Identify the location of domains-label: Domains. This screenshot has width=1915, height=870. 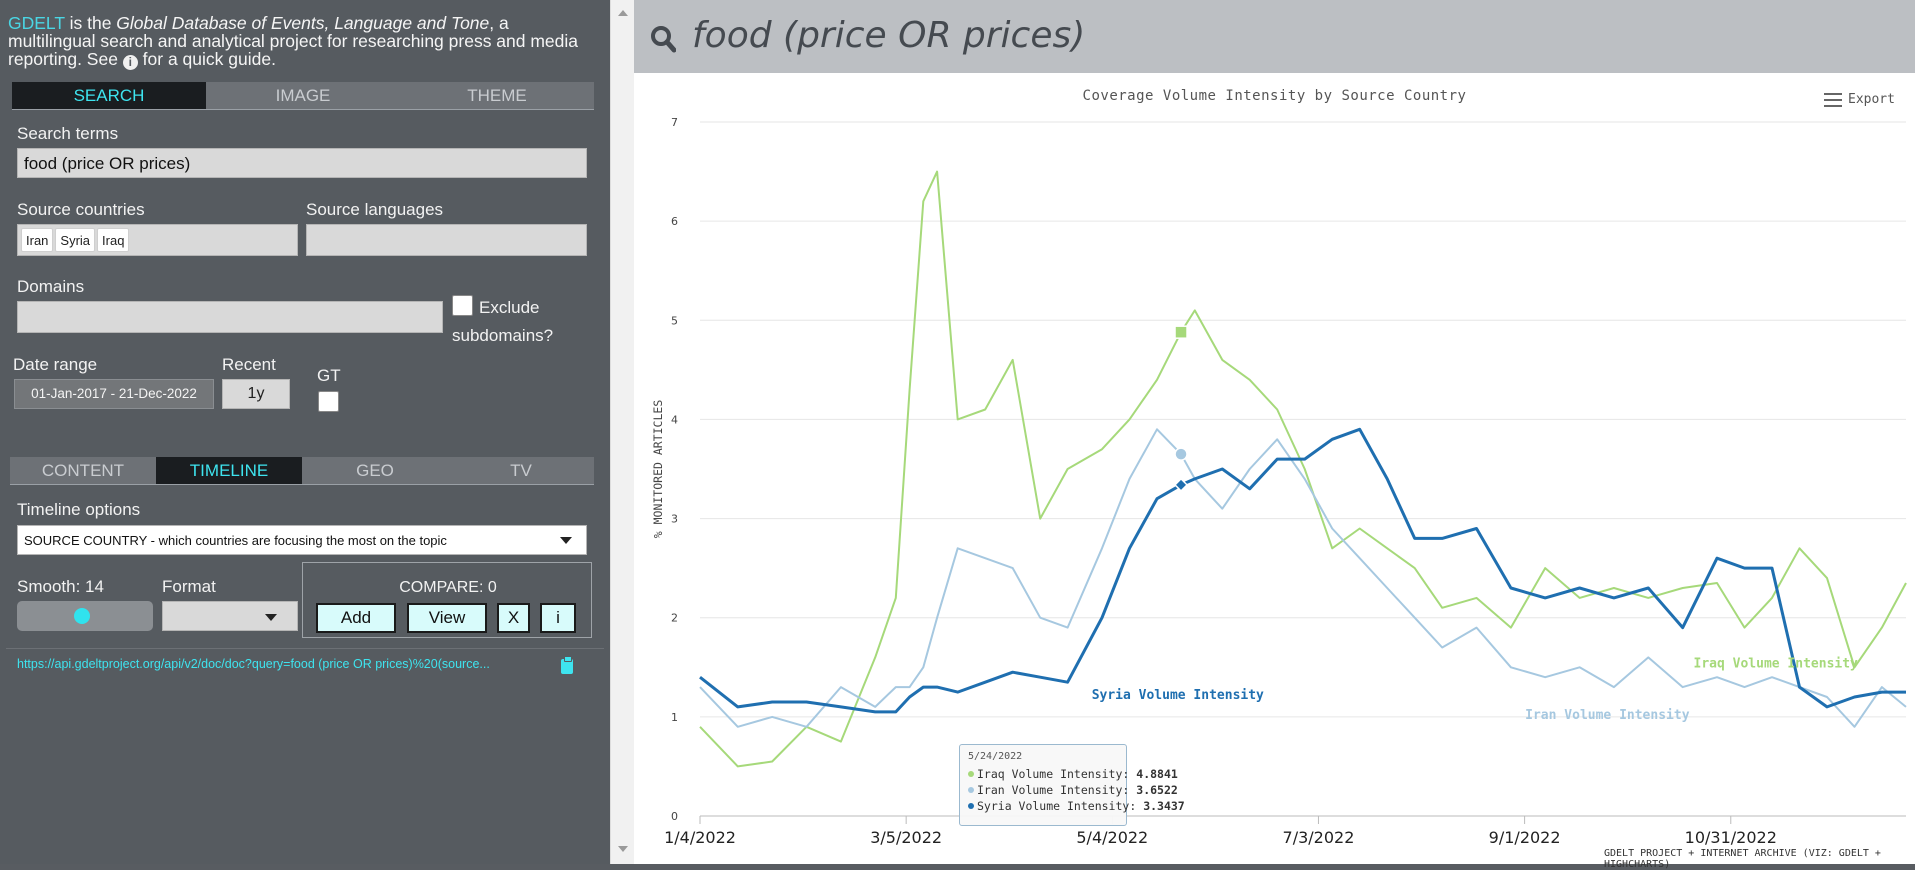
(51, 286).